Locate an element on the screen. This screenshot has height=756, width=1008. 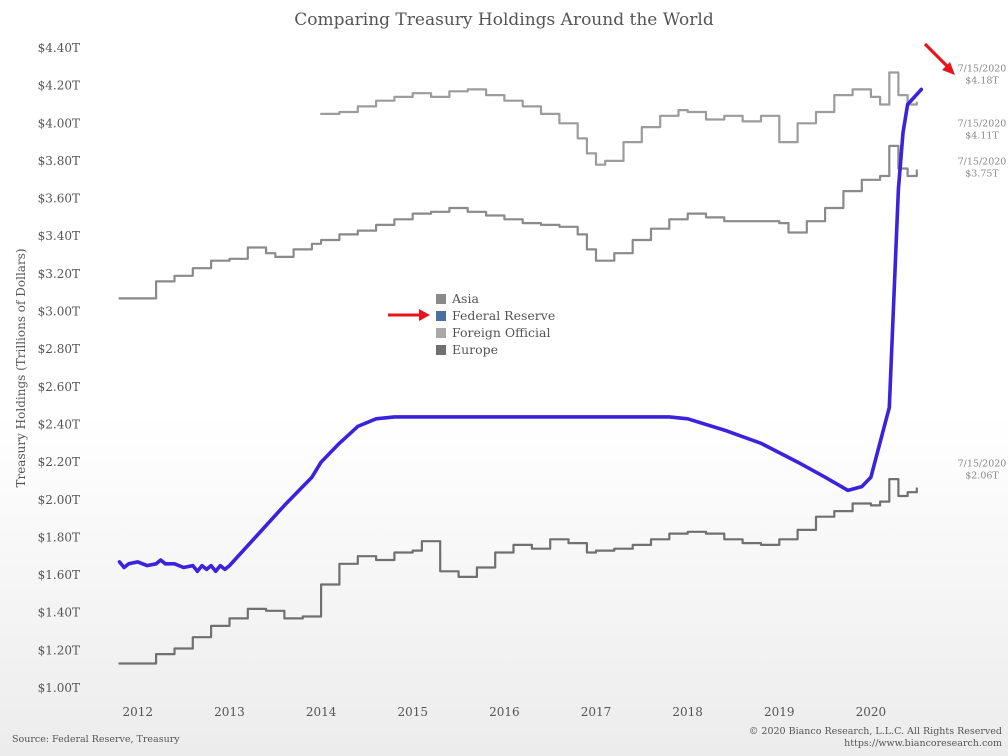
y-tick-label: $4.20T is located at coordinates (59, 86).